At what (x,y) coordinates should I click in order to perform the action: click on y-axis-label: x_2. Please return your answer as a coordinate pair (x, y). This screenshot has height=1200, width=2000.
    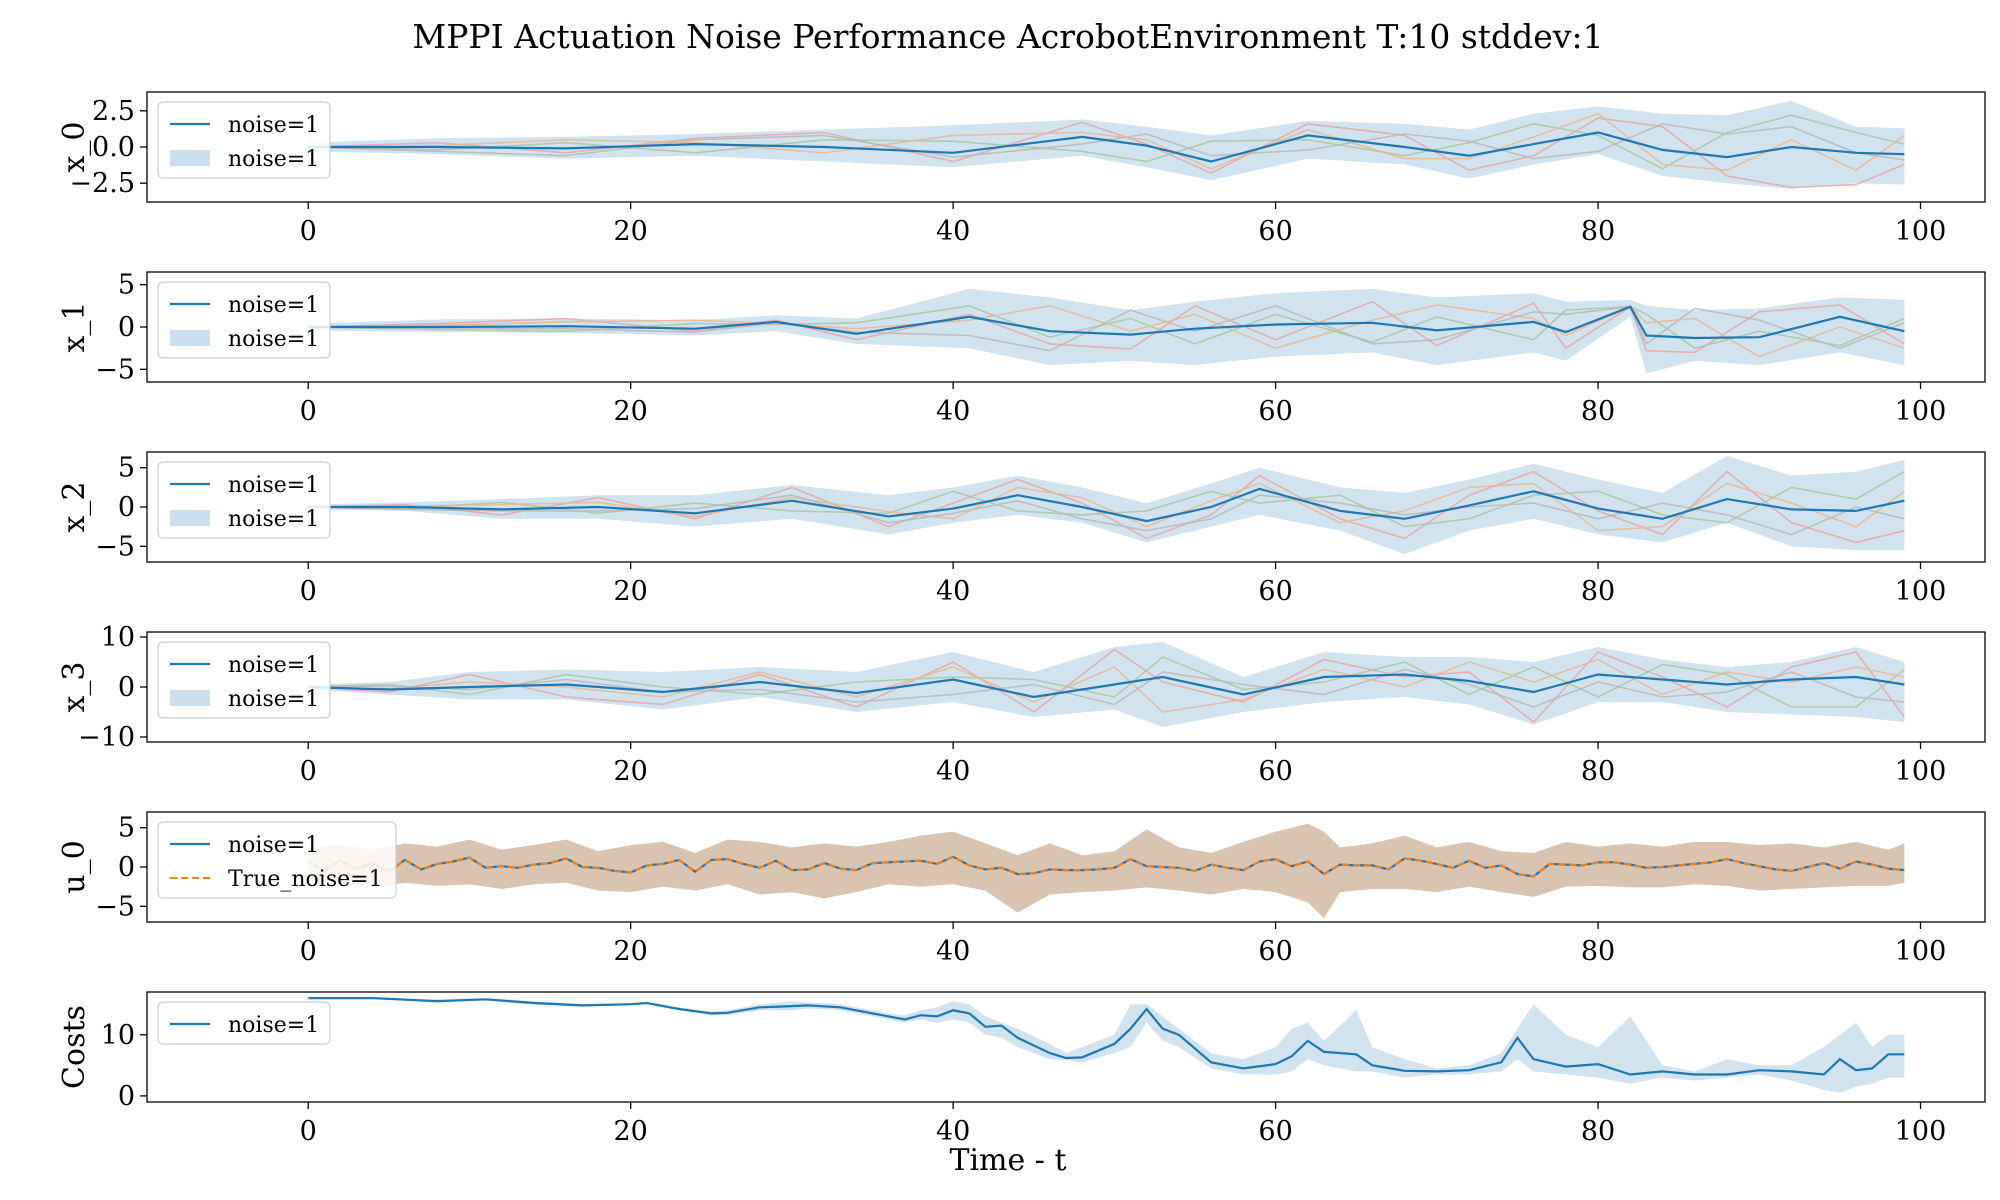
    Looking at the image, I should click on (74, 506).